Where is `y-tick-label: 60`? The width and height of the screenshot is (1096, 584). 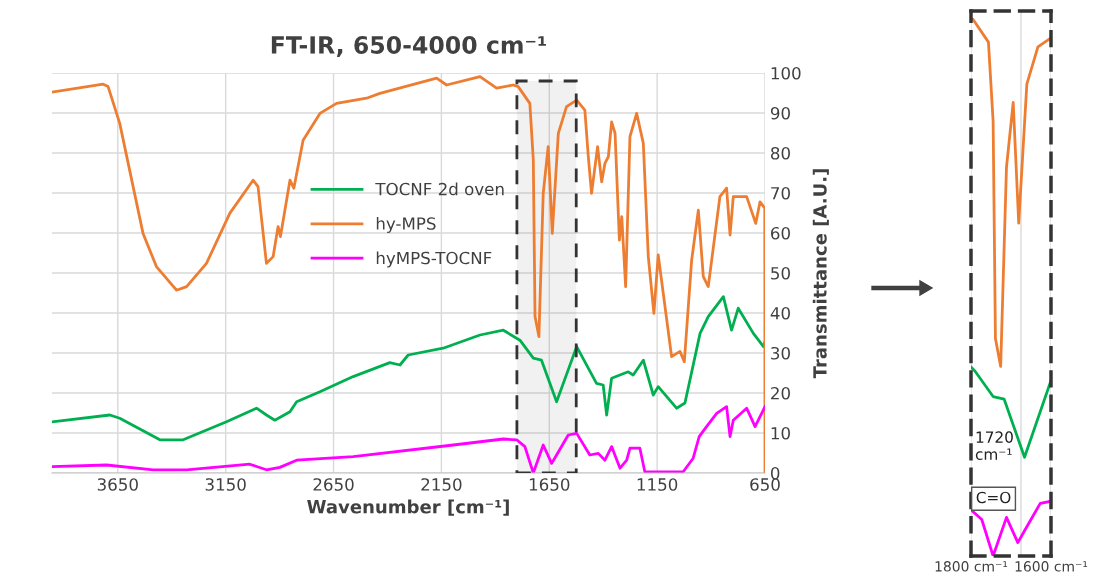 y-tick-label: 60 is located at coordinates (780, 233).